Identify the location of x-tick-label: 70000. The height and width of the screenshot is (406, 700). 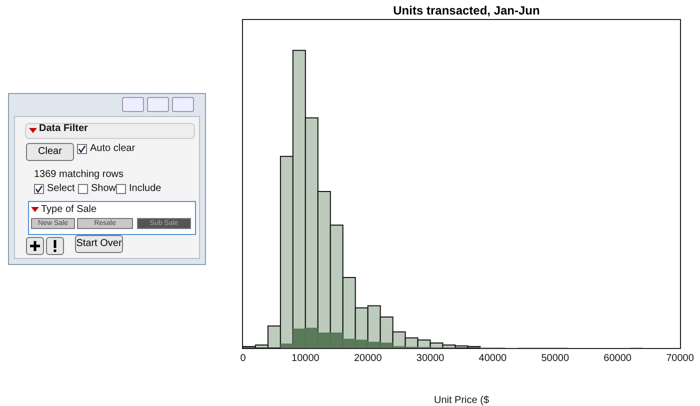
(680, 358).